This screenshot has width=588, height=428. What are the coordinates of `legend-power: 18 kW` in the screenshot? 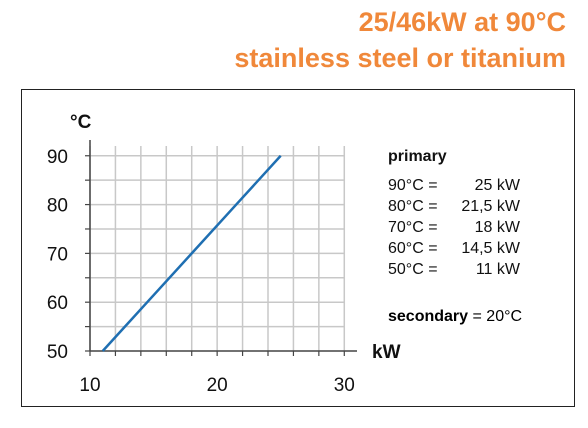 It's located at (497, 227).